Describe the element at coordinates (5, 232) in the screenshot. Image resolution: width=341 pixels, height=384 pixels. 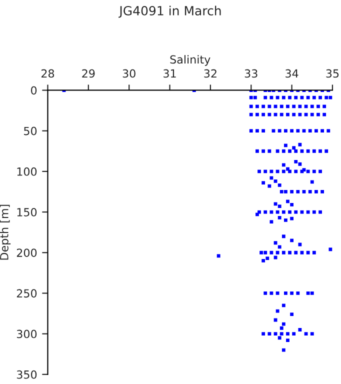
I see `y-axis-title: Depth [m]` at that location.